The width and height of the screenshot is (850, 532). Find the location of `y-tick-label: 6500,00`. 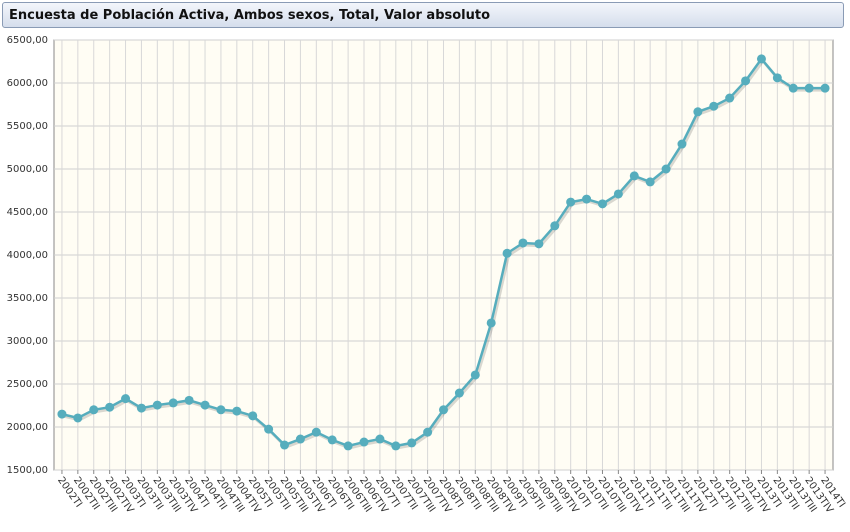

y-tick-label: 6500,00 is located at coordinates (27, 40).